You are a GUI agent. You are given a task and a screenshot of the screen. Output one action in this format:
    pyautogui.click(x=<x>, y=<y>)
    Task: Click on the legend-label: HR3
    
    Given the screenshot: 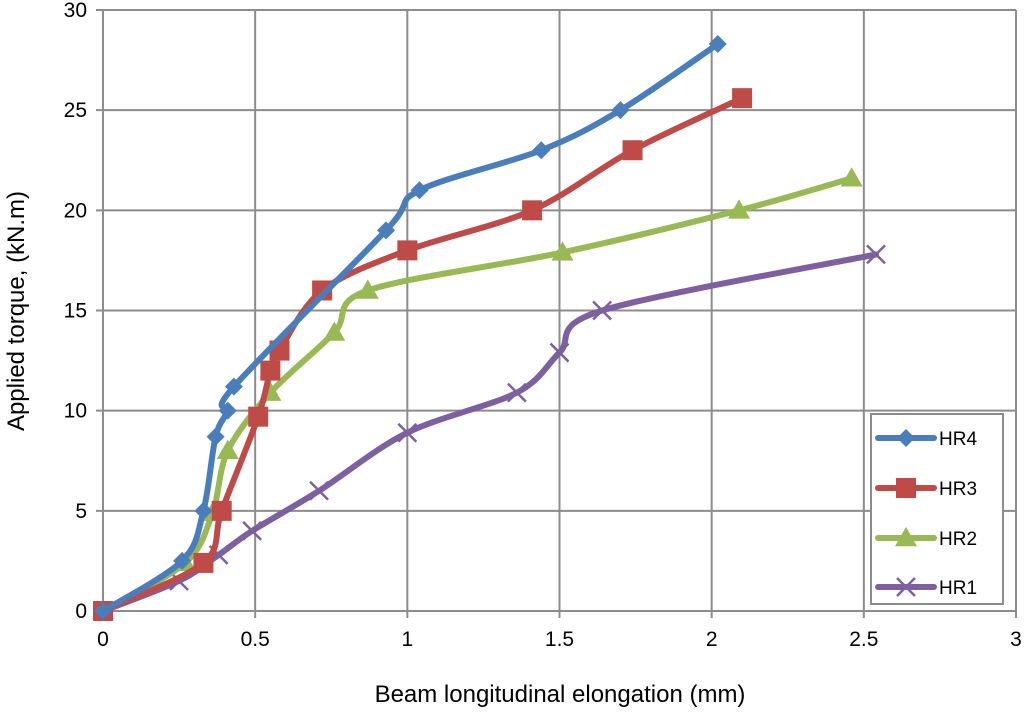 What is the action you would take?
    pyautogui.click(x=958, y=489)
    